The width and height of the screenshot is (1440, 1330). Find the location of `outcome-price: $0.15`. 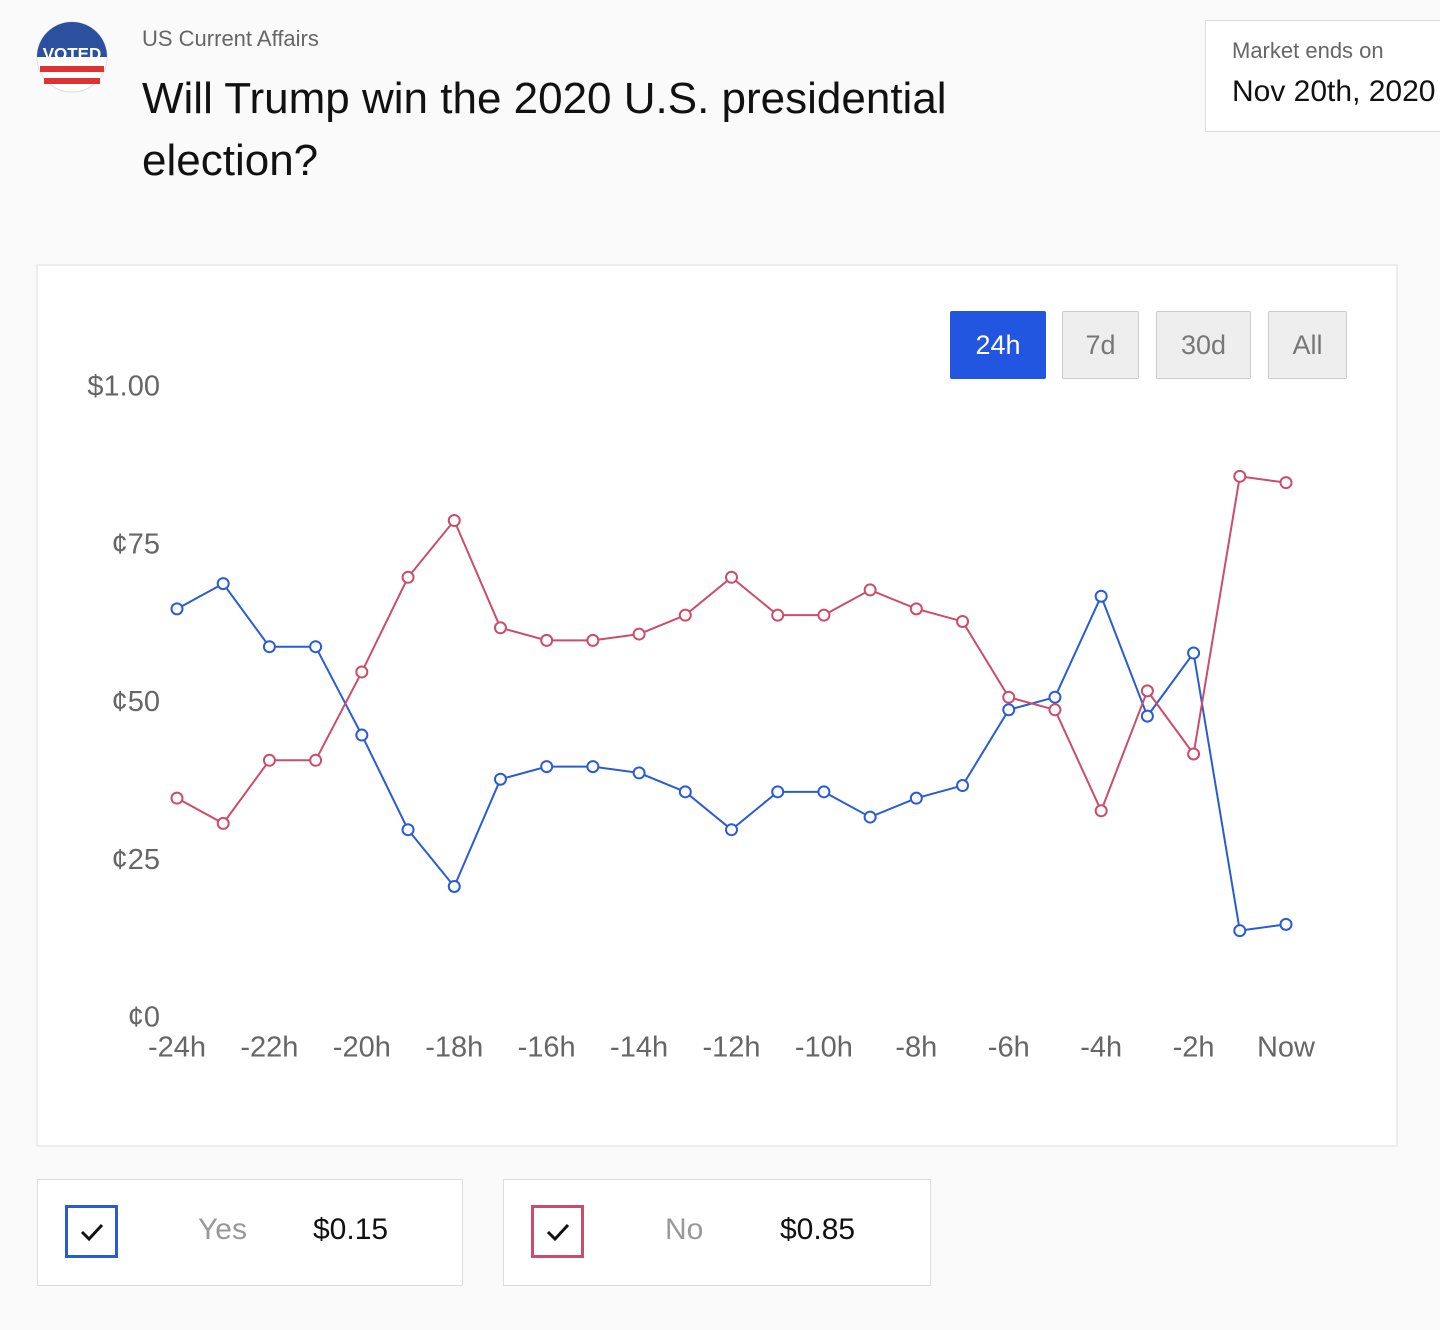

outcome-price: $0.15 is located at coordinates (351, 1229).